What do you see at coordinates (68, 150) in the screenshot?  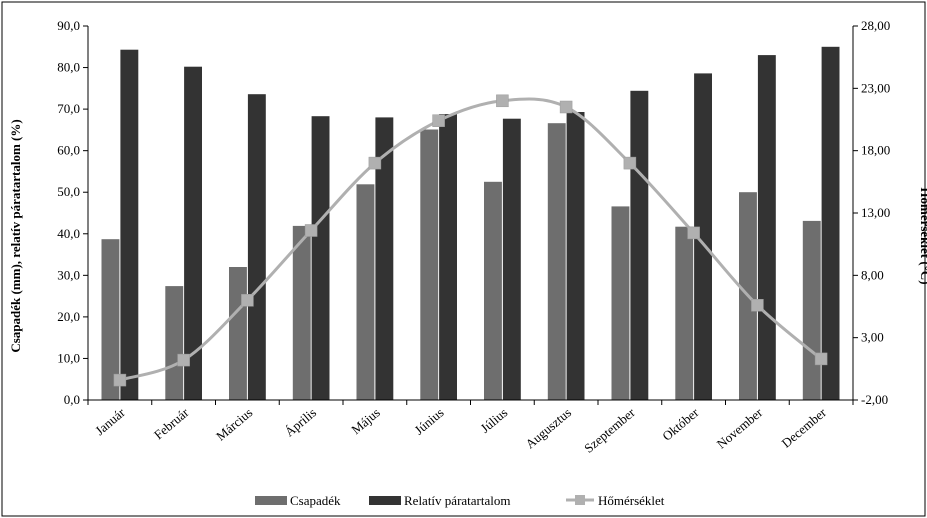 I see `y-tick-label: 60,0` at bounding box center [68, 150].